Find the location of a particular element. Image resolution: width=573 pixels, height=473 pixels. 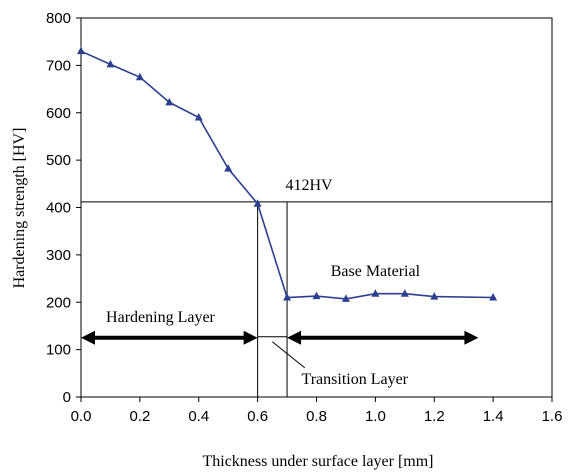

x-tick-label: 0.2 is located at coordinates (139, 416).